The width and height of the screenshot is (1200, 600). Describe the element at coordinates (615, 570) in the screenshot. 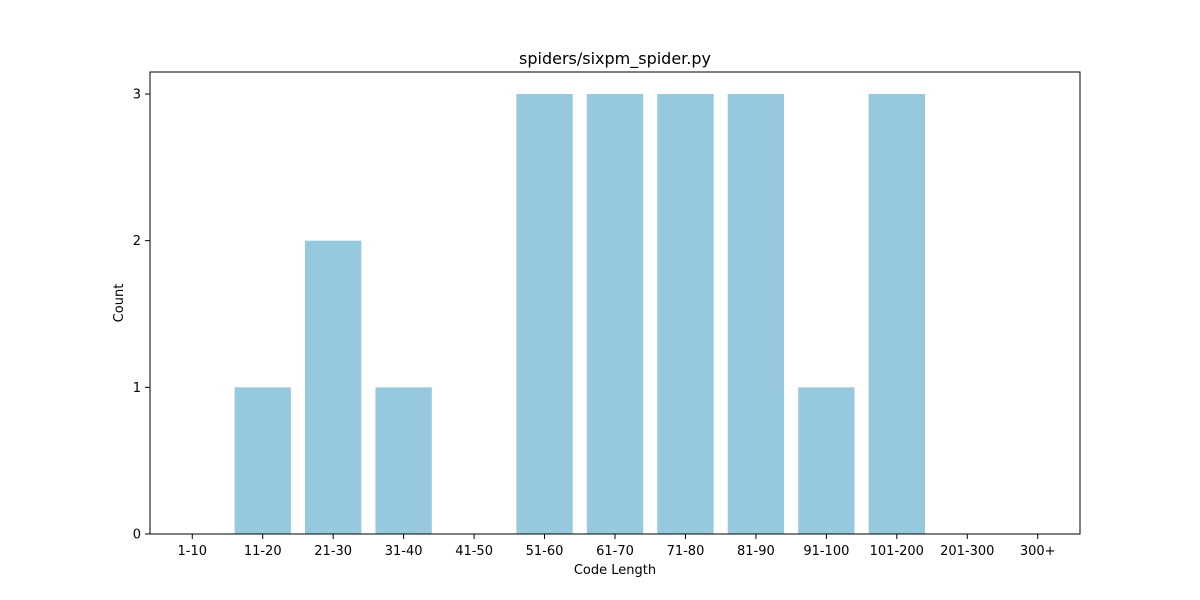

I see `x-axis-label: Code Length` at that location.